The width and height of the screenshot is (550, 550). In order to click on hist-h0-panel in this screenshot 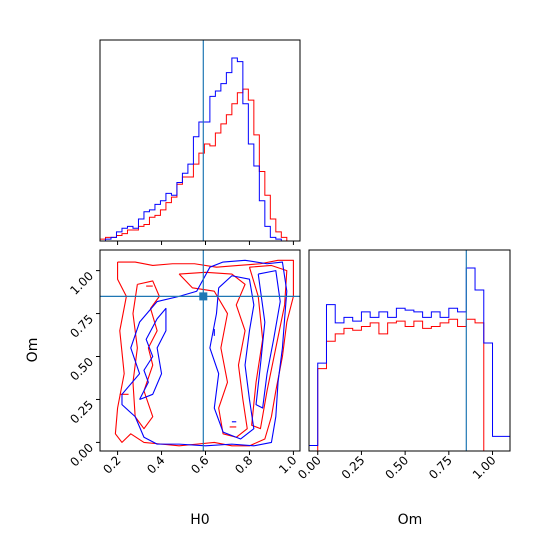, I will do `click(200, 142)`.